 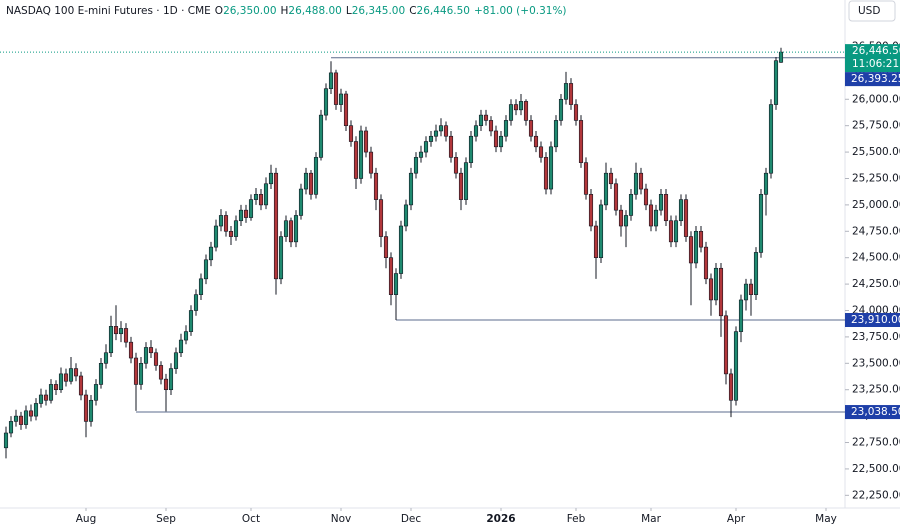 I want to click on x-tick-label: Aug, so click(x=86, y=519).